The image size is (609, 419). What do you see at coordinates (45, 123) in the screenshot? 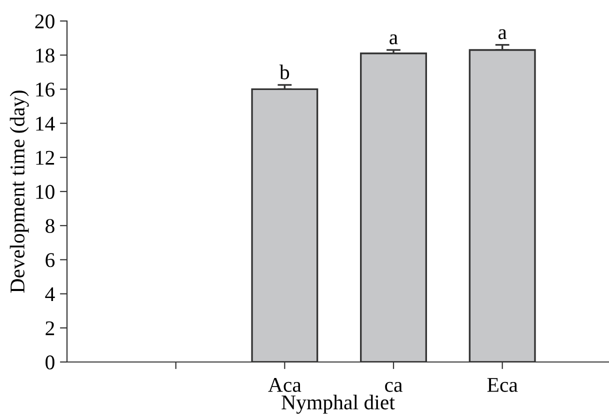
I see `y-tick-label: 14` at bounding box center [45, 123].